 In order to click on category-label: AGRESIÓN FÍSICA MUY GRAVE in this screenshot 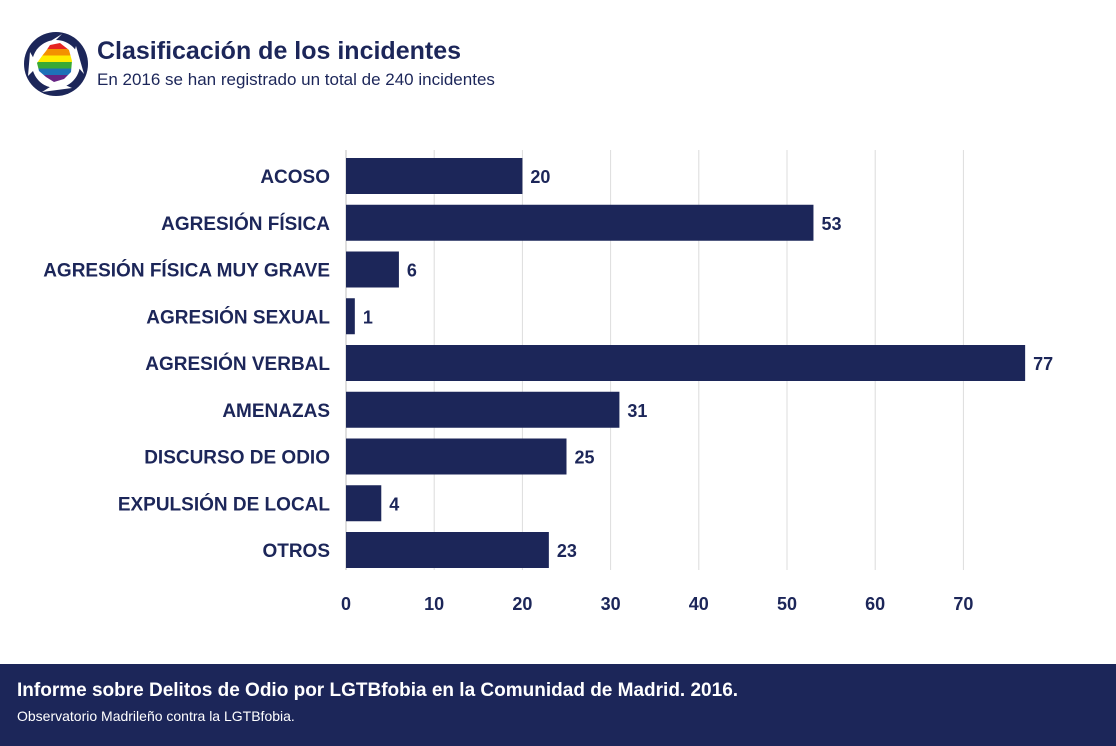, I will do `click(186, 271)`.